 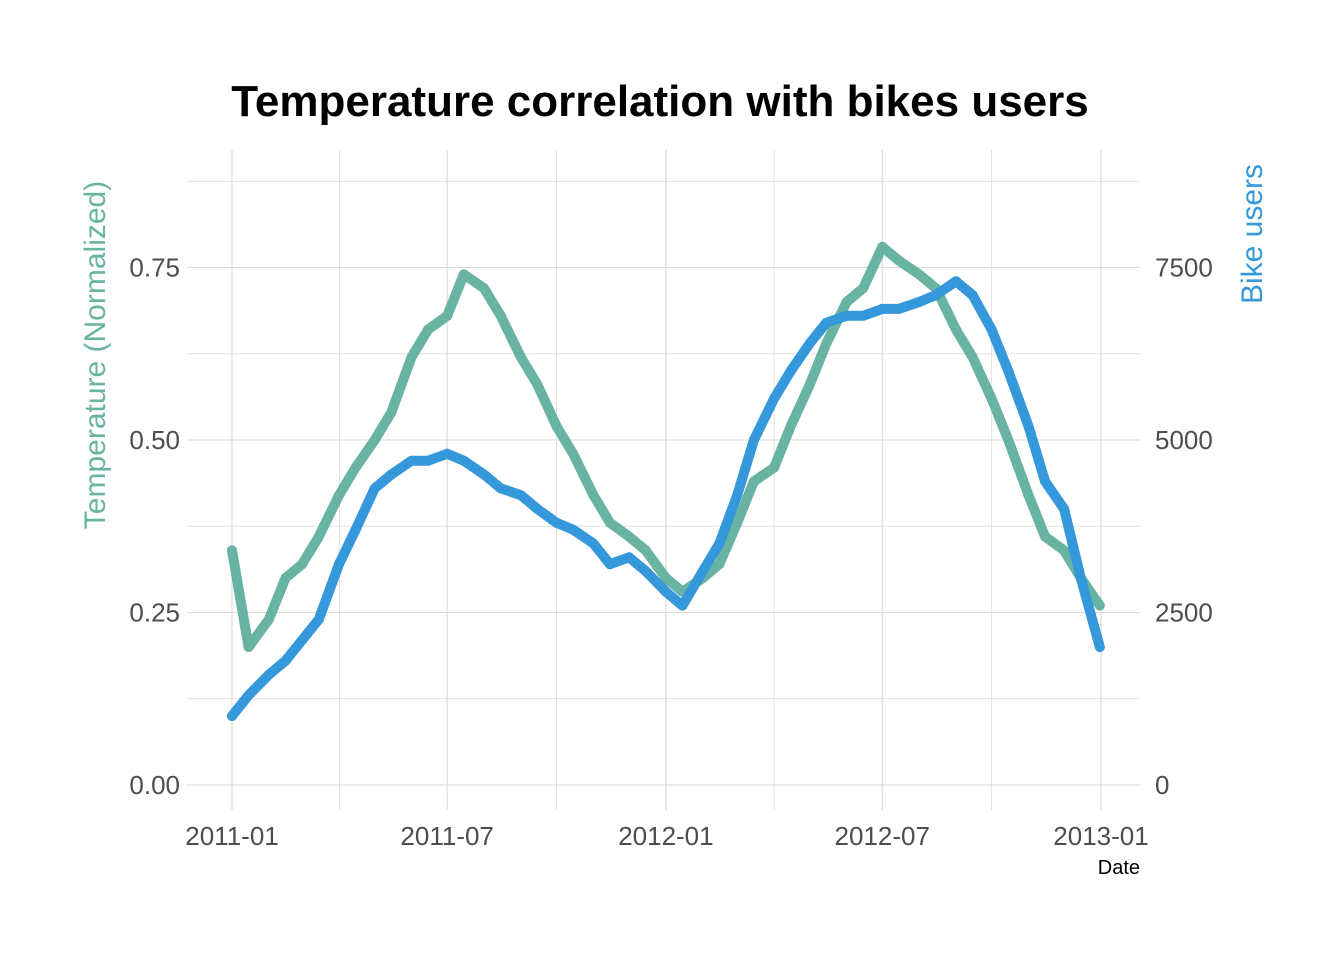 I want to click on x-tick-label: 2011-01, so click(x=232, y=836).